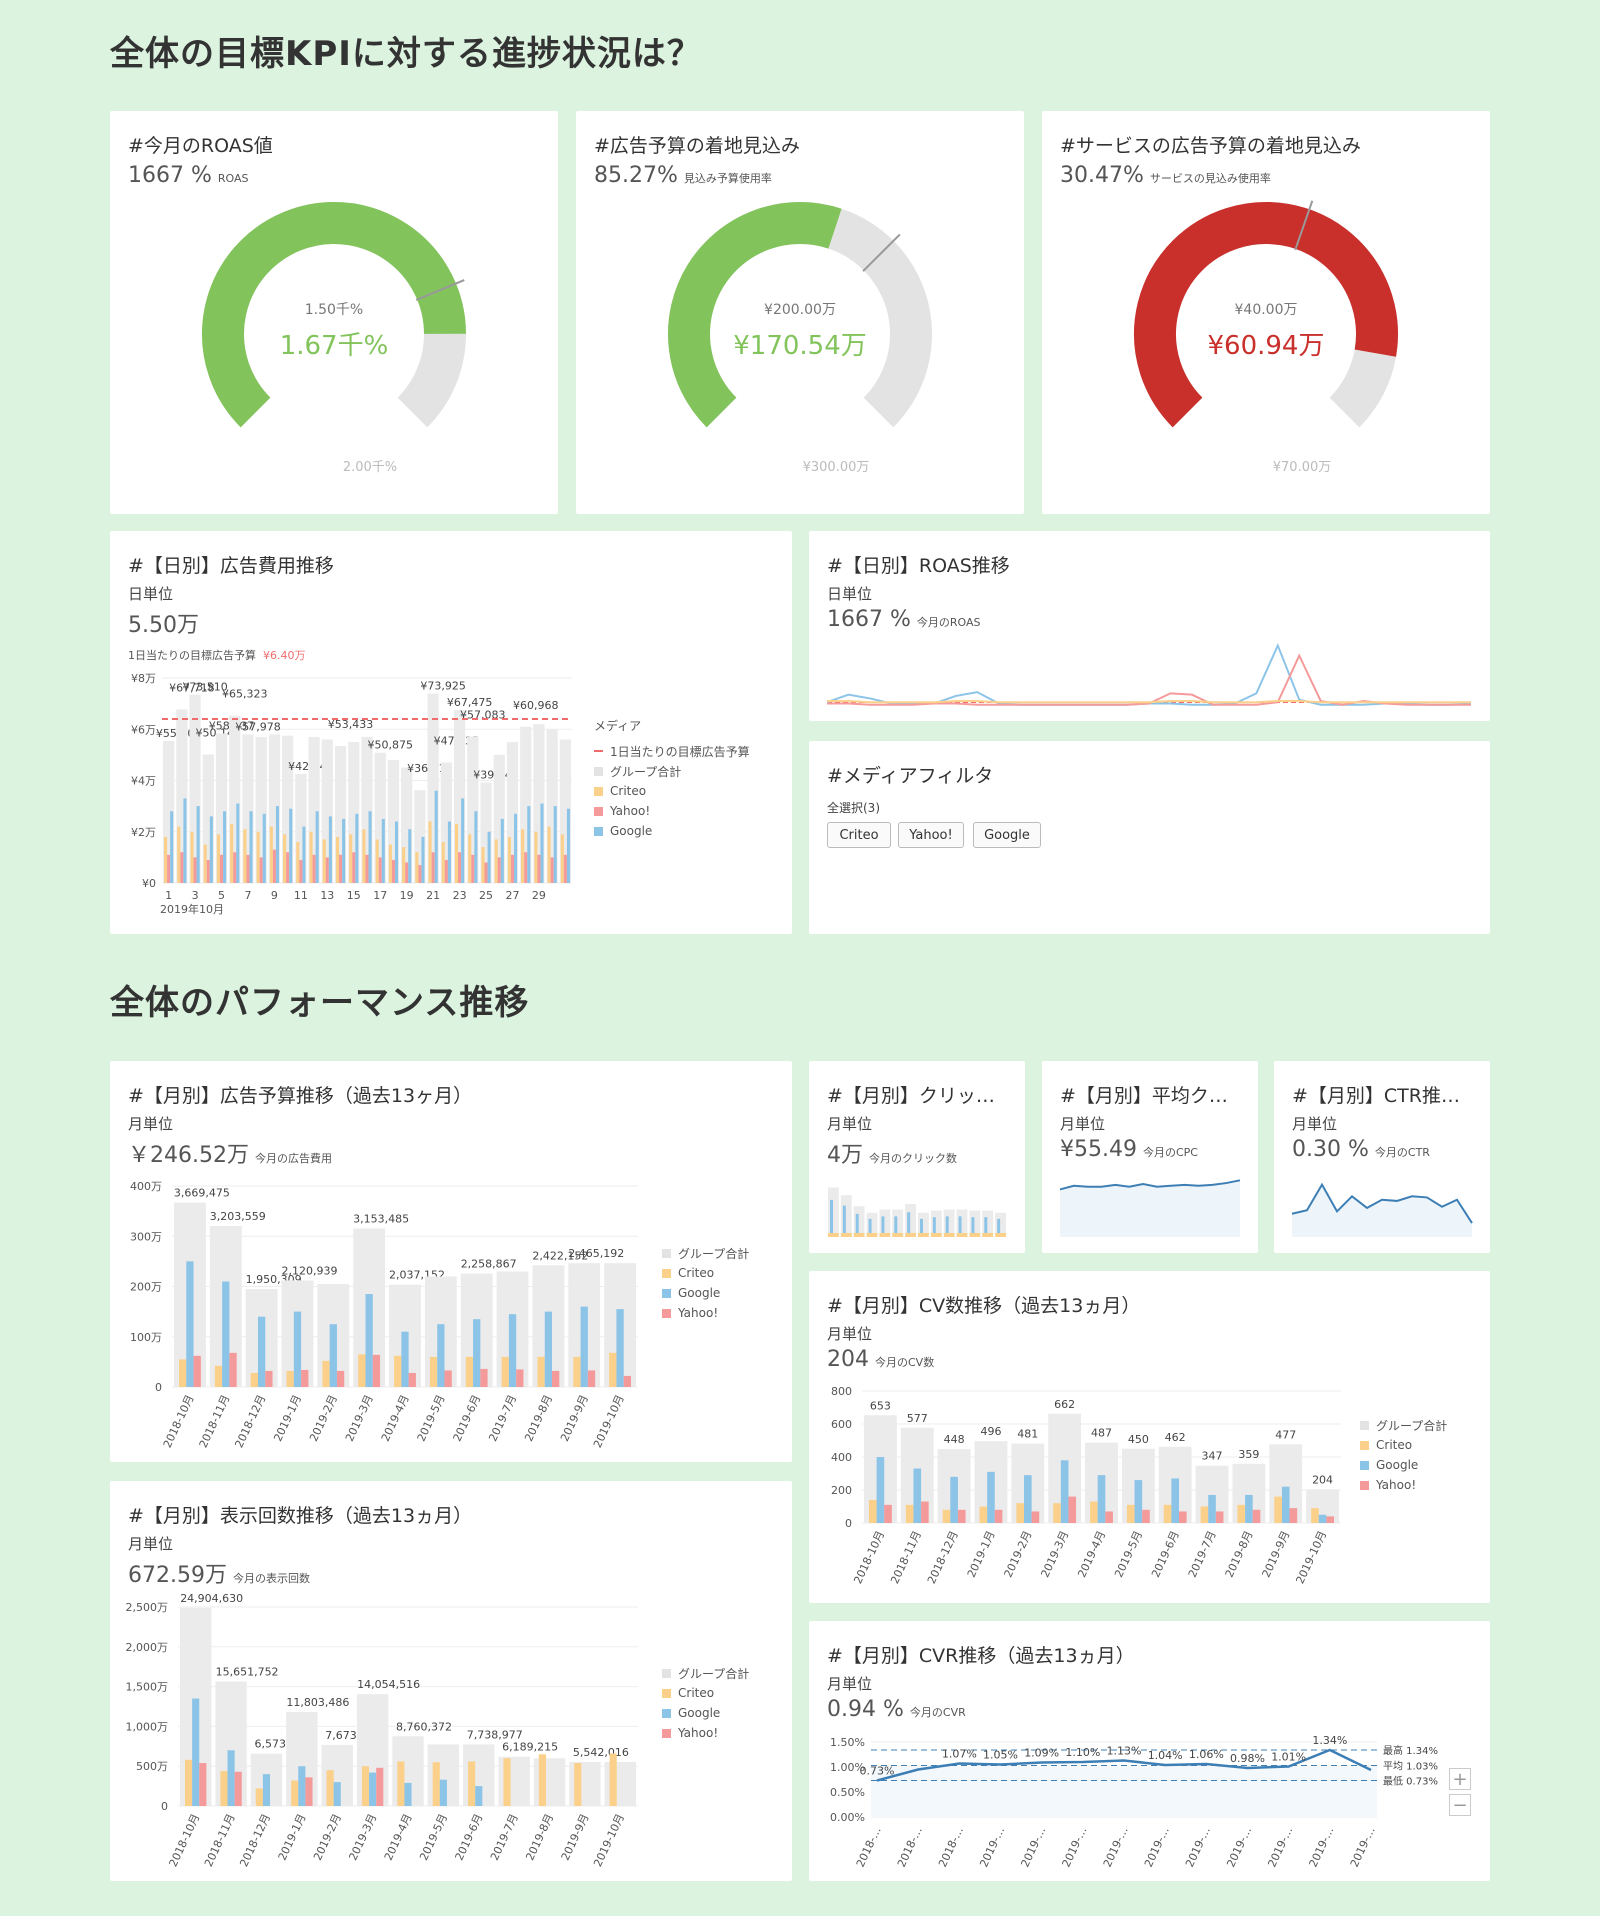  What do you see at coordinates (1064, 1404) in the screenshot?
I see `data-label: 662` at bounding box center [1064, 1404].